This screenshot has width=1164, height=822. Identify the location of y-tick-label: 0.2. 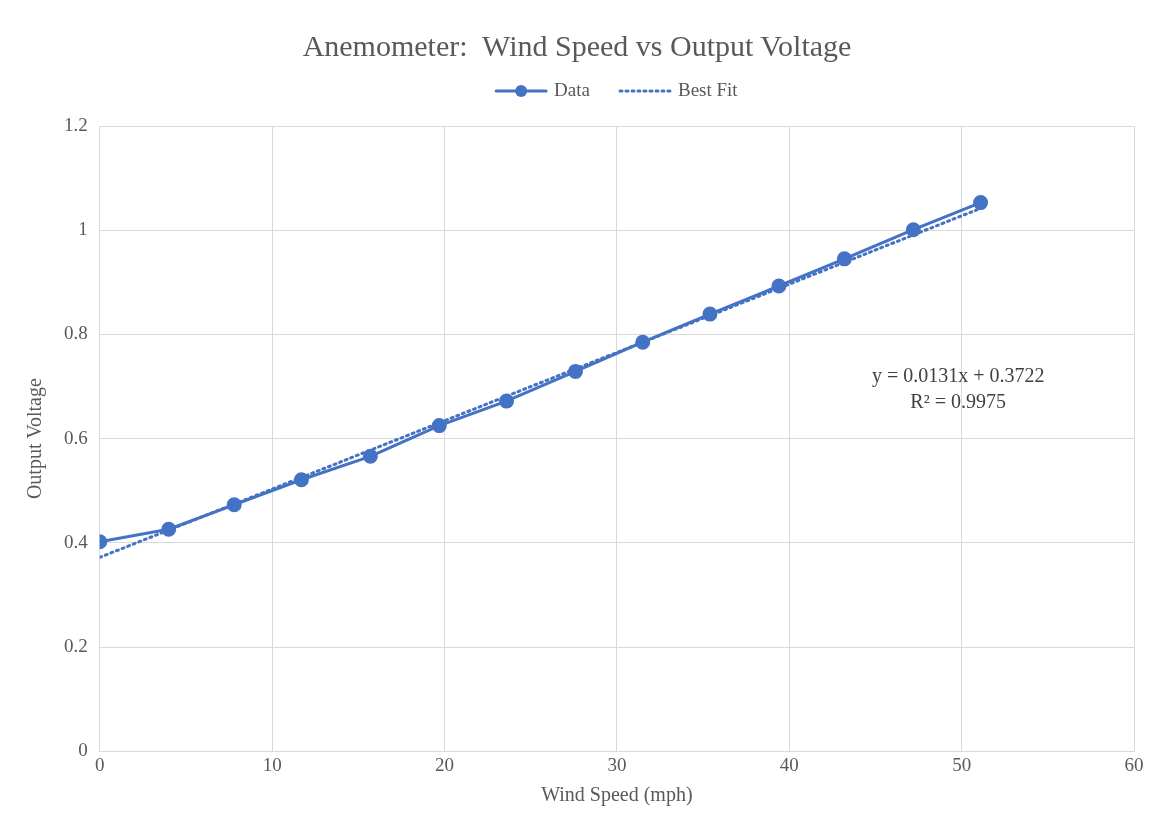
(76, 645).